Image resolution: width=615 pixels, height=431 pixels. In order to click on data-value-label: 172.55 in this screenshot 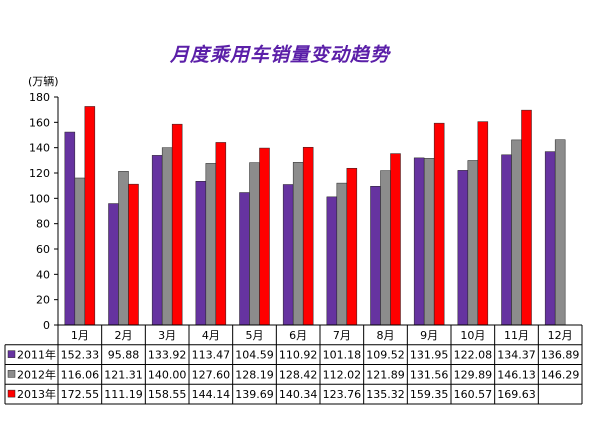, I will do `click(80, 394)`.